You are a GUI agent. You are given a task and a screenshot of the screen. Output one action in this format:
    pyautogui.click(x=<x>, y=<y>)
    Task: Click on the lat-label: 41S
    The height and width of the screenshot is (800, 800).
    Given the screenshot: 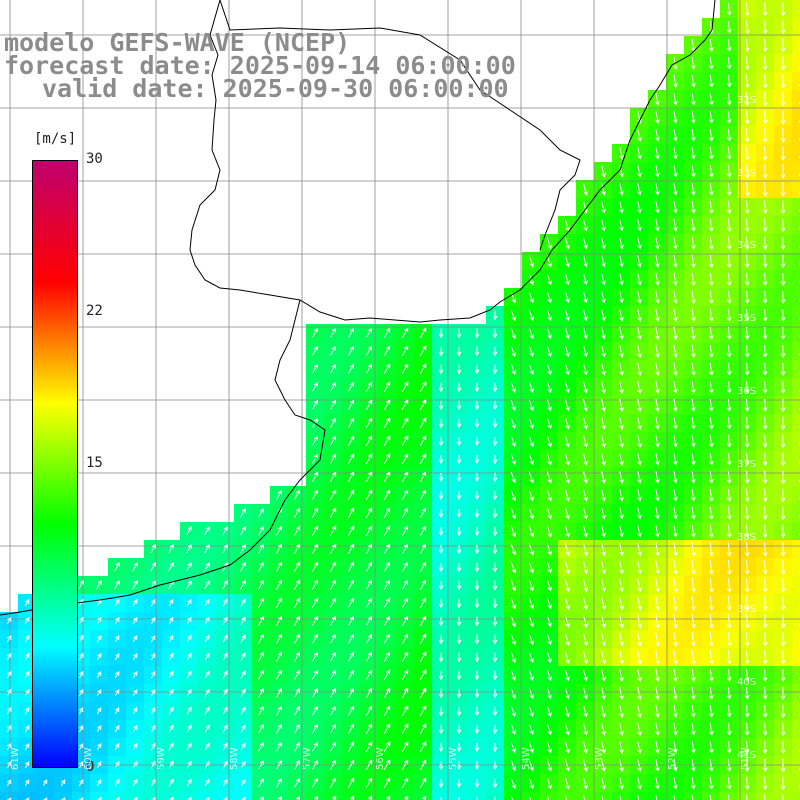 What is the action you would take?
    pyautogui.click(x=747, y=755)
    